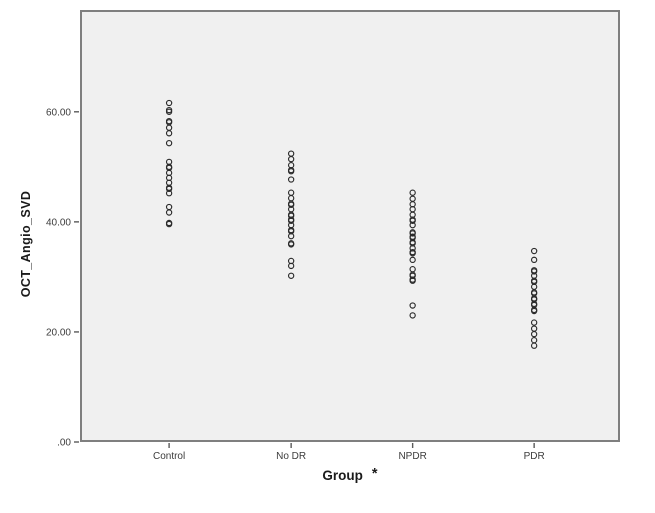 The width and height of the screenshot is (655, 513). I want to click on x-tick-label: Control, so click(169, 456).